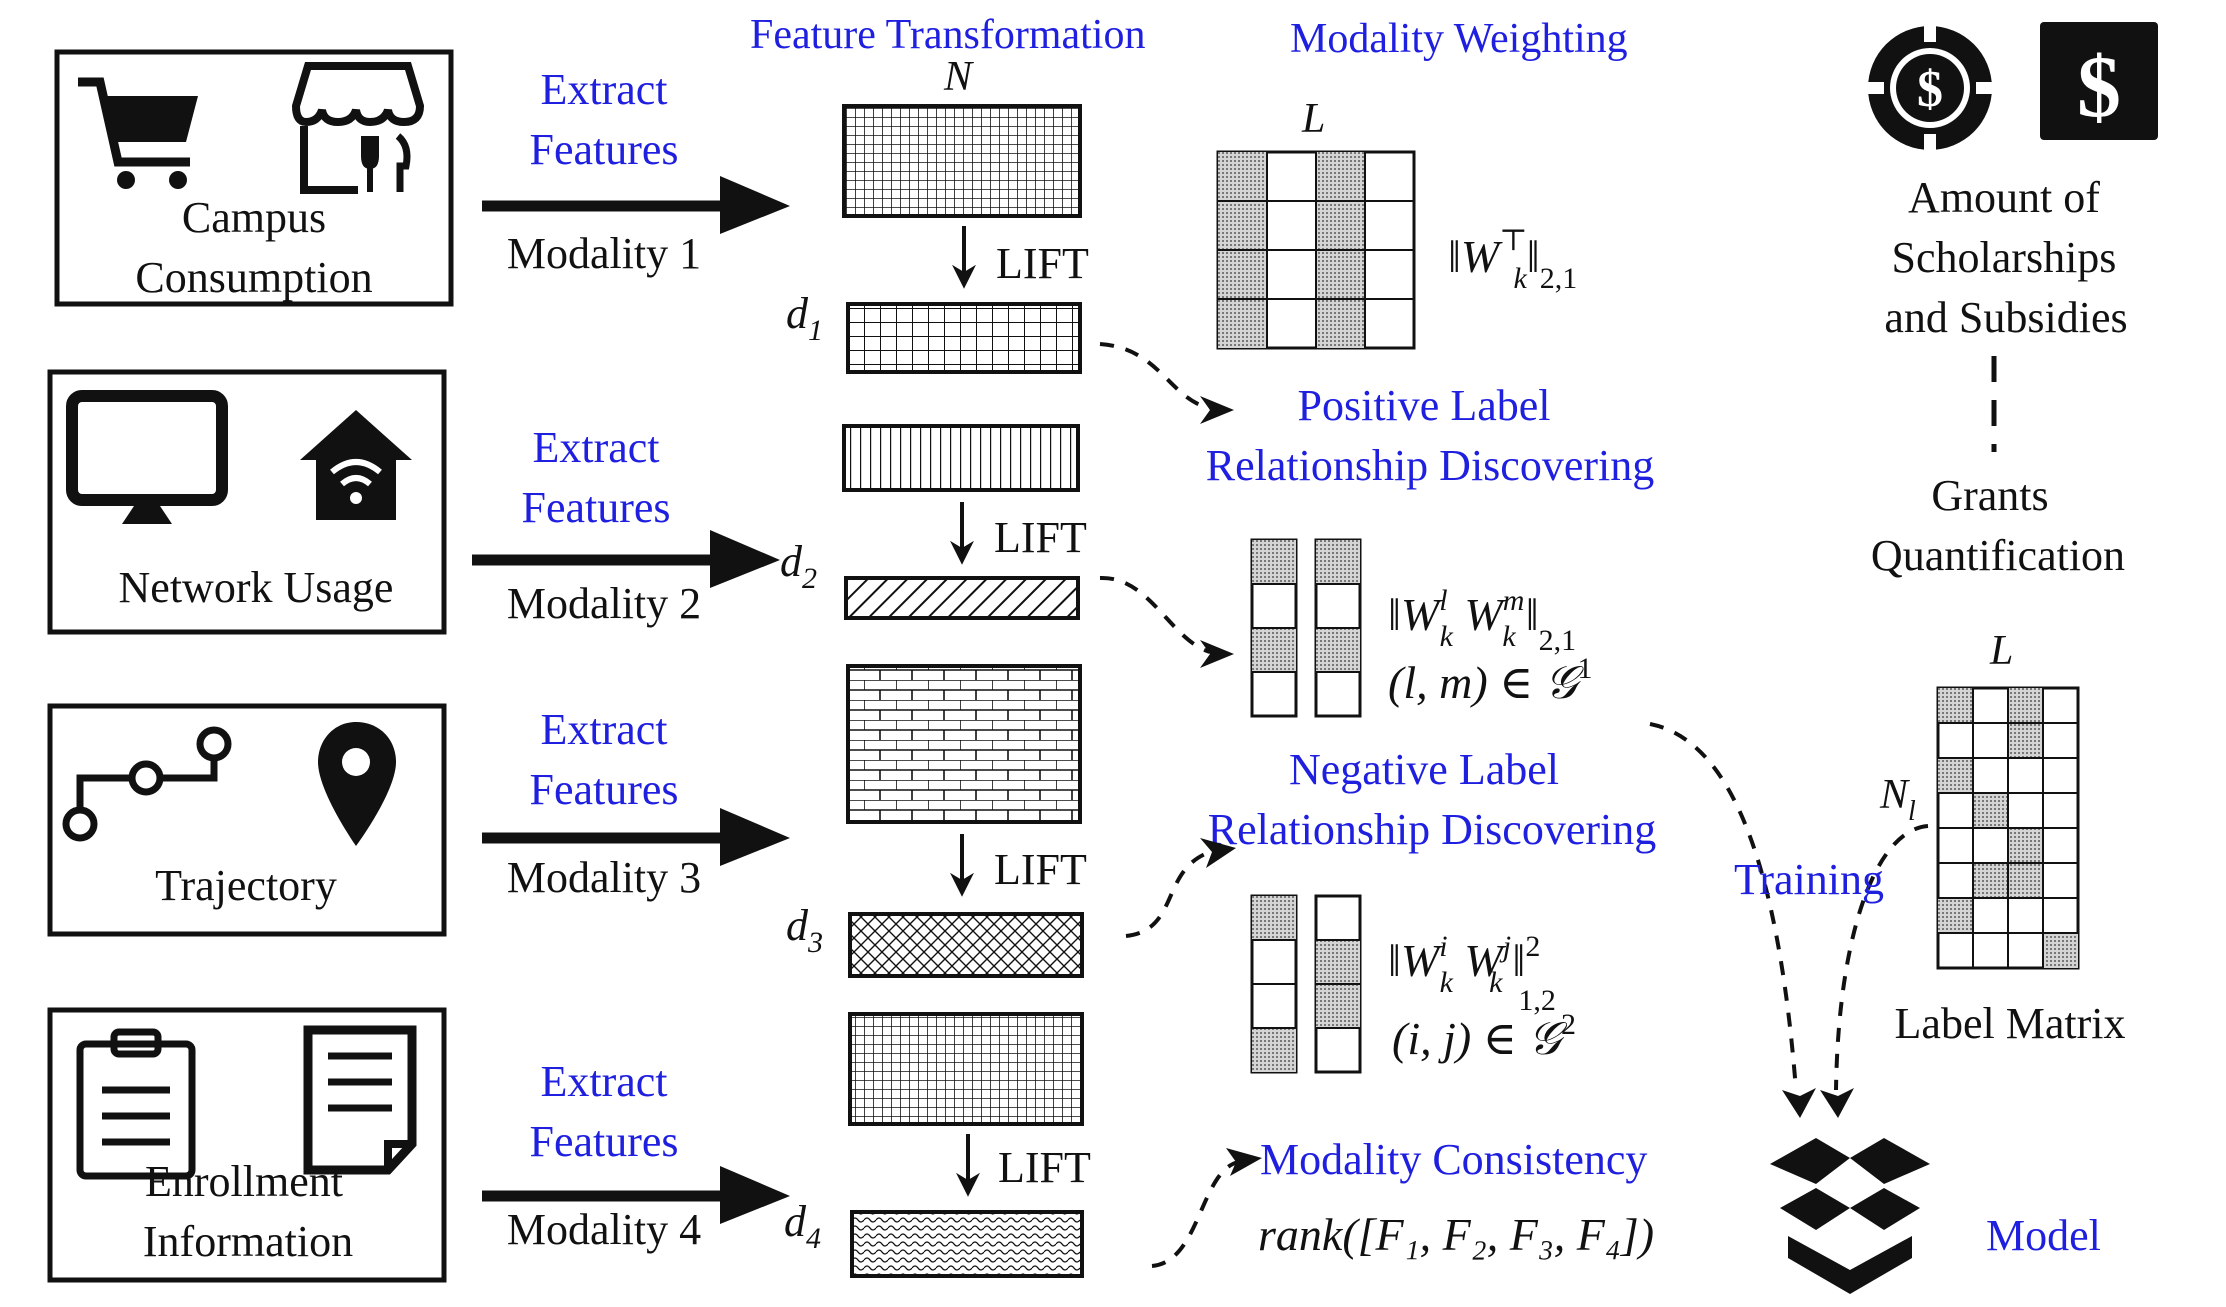 The width and height of the screenshot is (2226, 1307). What do you see at coordinates (1456, 1234) in the screenshot?
I see `consistency-formula: rank([F₁, F₂, F₃, F₄])` at bounding box center [1456, 1234].